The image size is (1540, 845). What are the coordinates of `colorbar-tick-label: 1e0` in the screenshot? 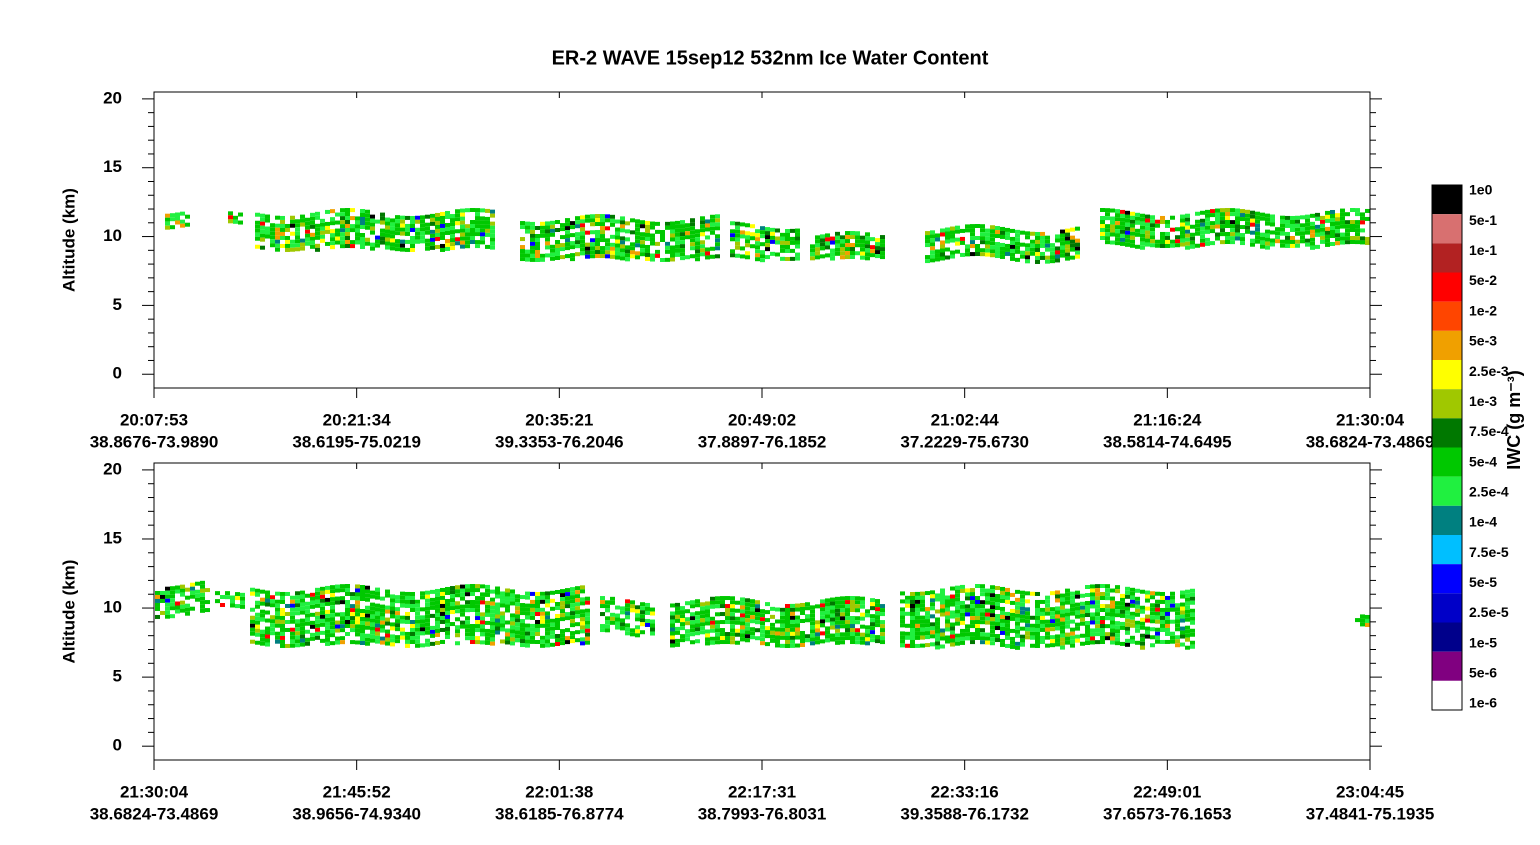 It's located at (1481, 190).